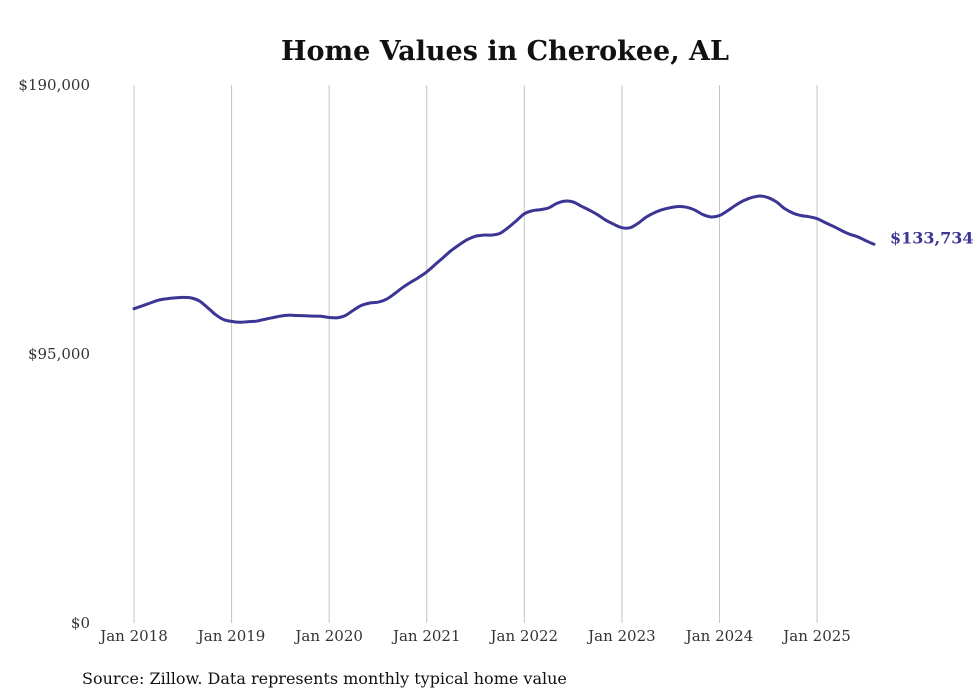  Describe the element at coordinates (133, 636) in the screenshot. I see `x-tick-label: Jan 2018` at that location.